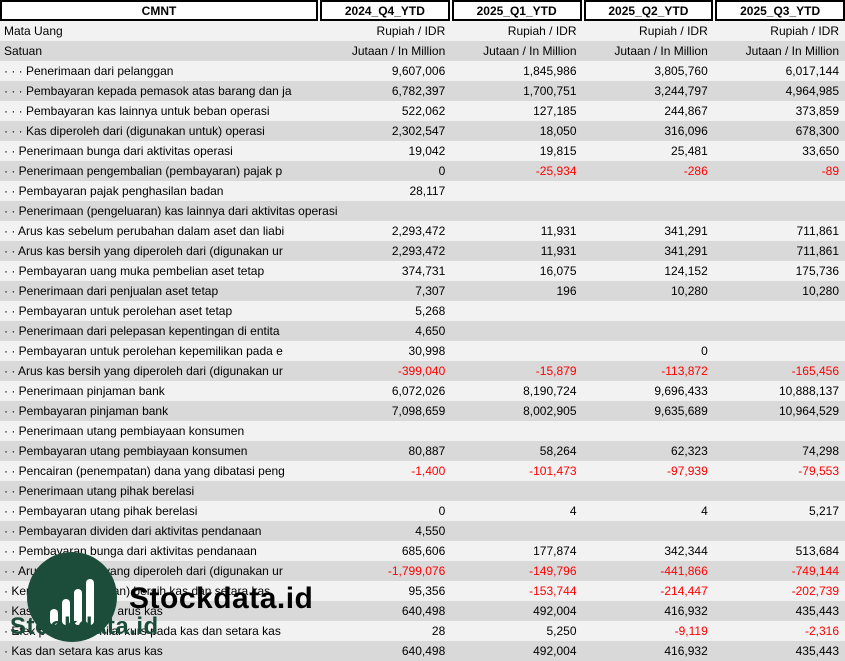 The height and width of the screenshot is (661, 845). Describe the element at coordinates (691, 631) in the screenshot. I see `cell-value: -9,119` at that location.